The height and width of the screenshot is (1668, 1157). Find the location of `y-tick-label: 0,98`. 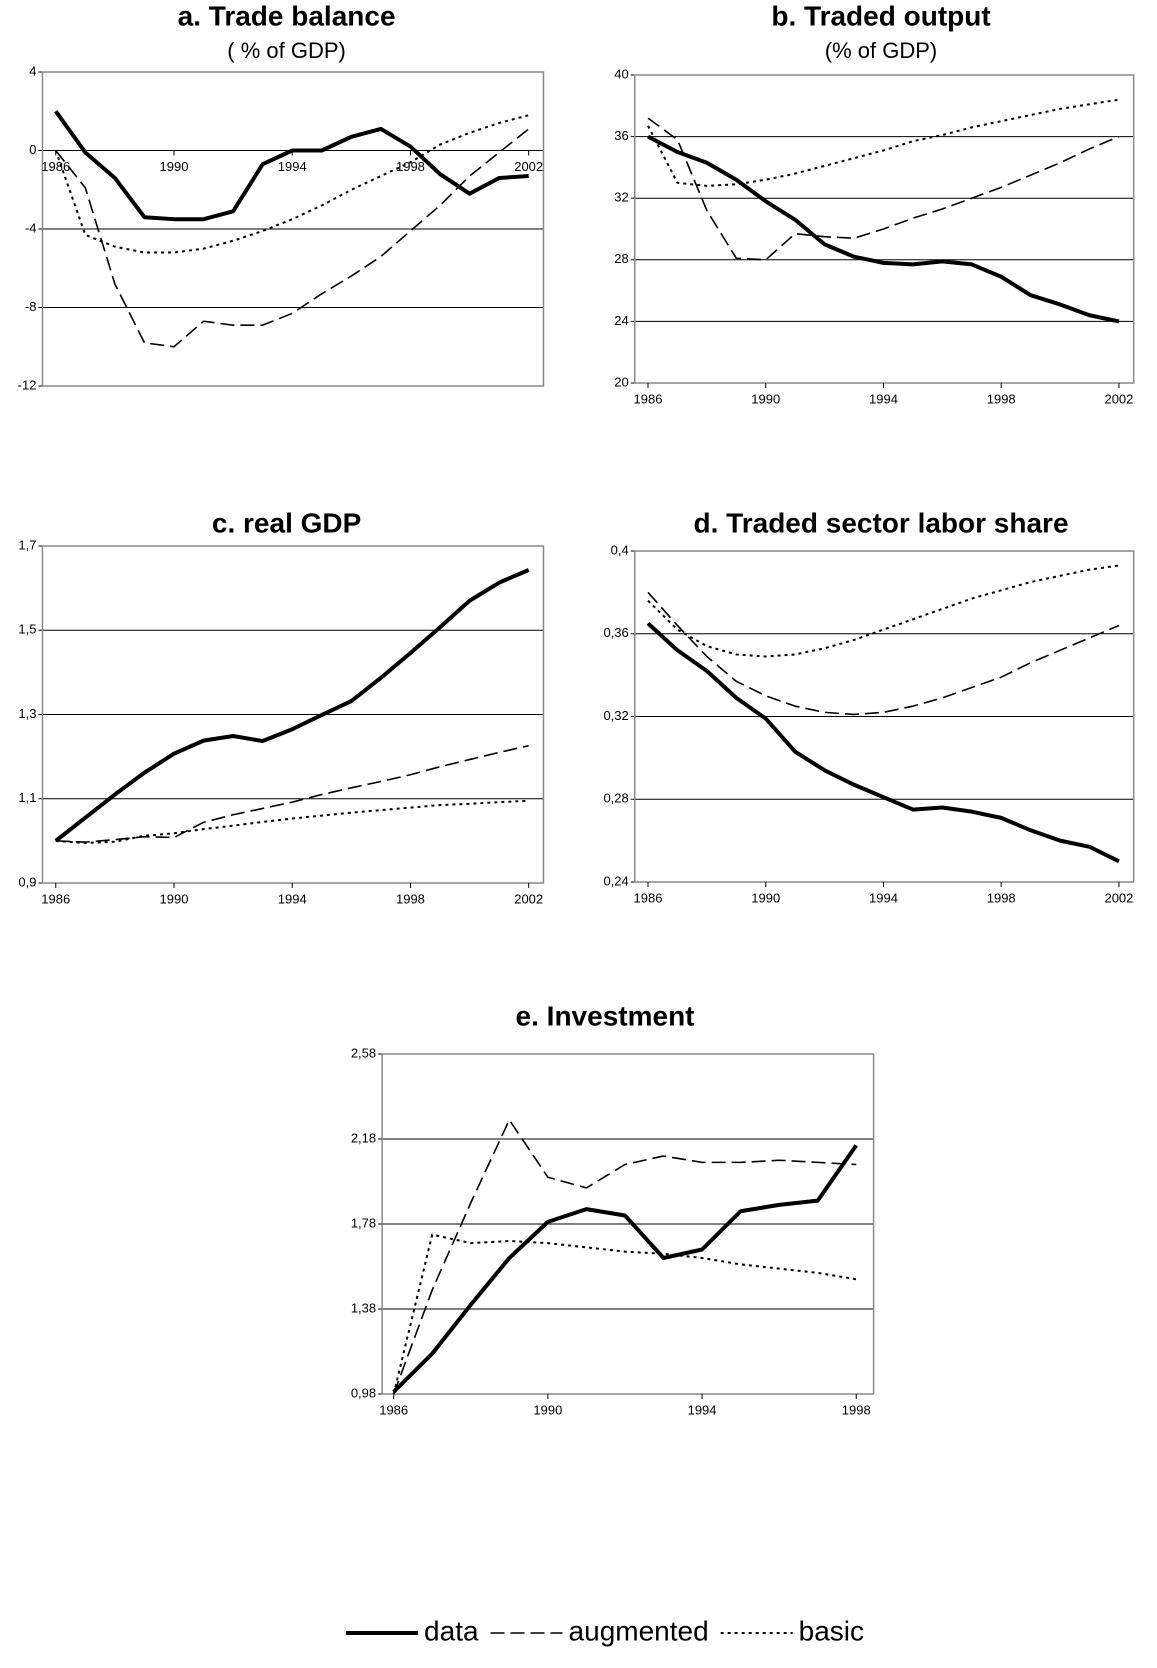

y-tick-label: 0,98 is located at coordinates (363, 1392).